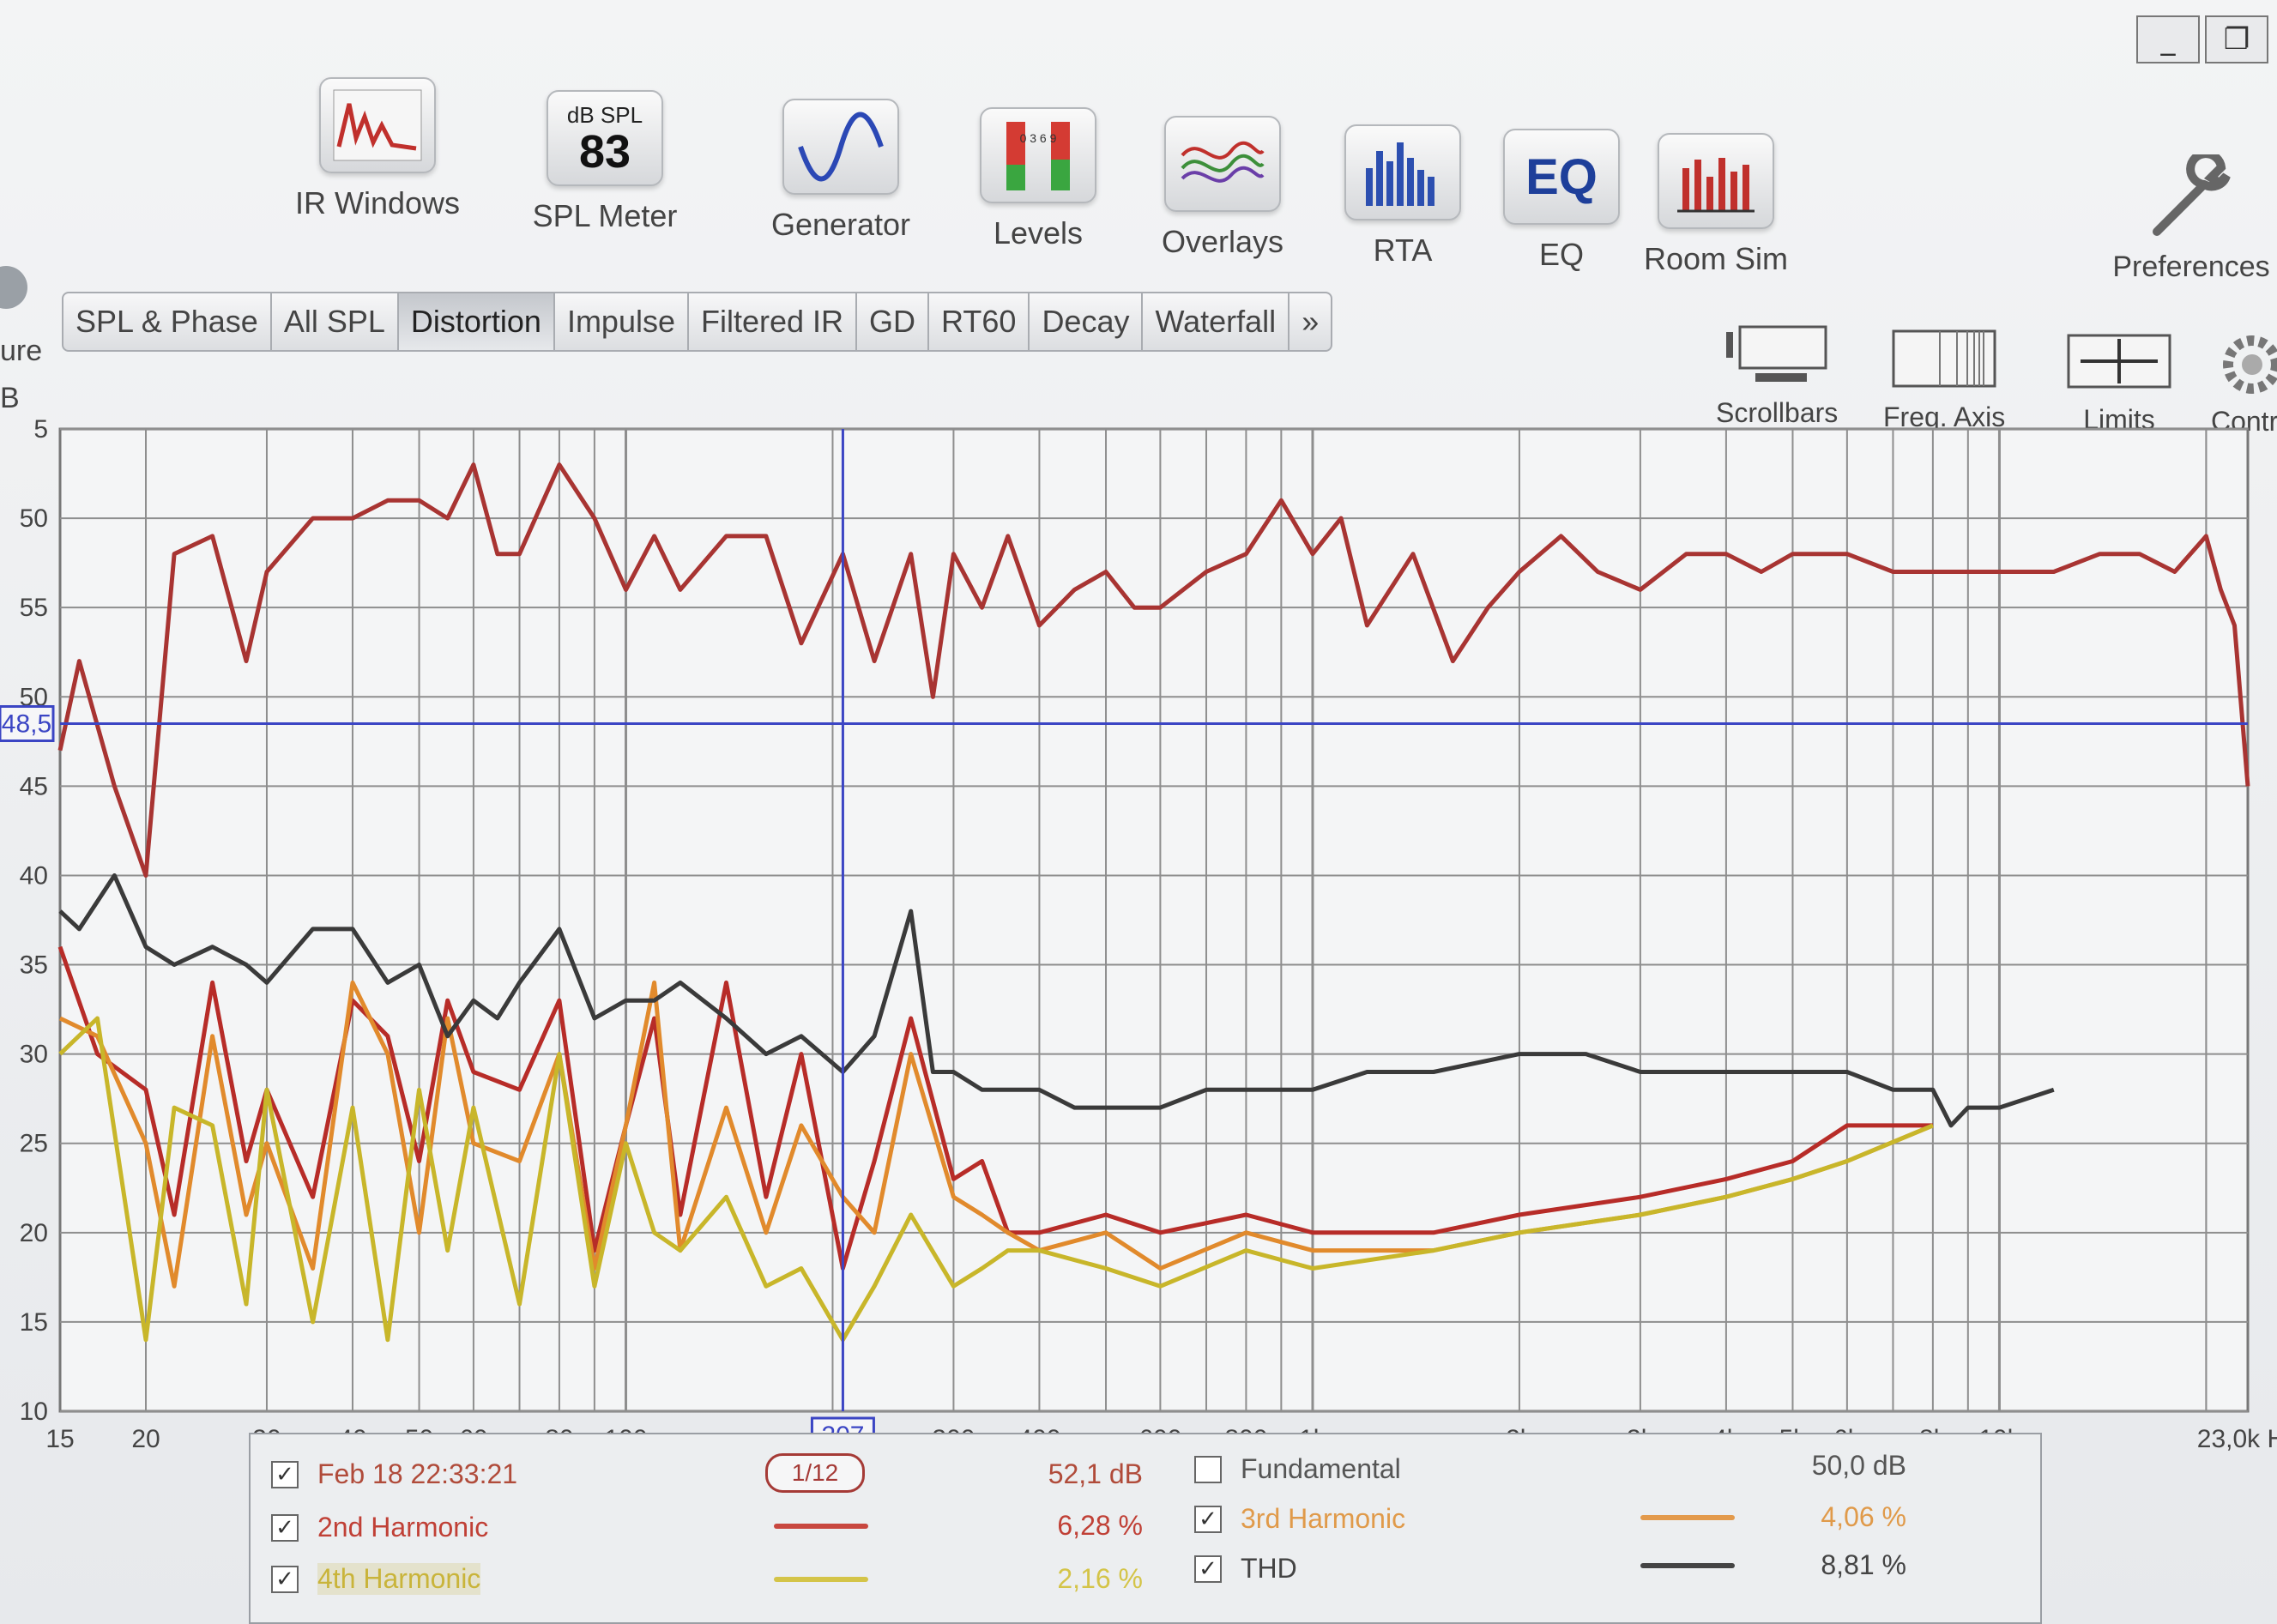 The image size is (2277, 1624). What do you see at coordinates (1222, 241) in the screenshot?
I see `overlays-label: Overlays` at bounding box center [1222, 241].